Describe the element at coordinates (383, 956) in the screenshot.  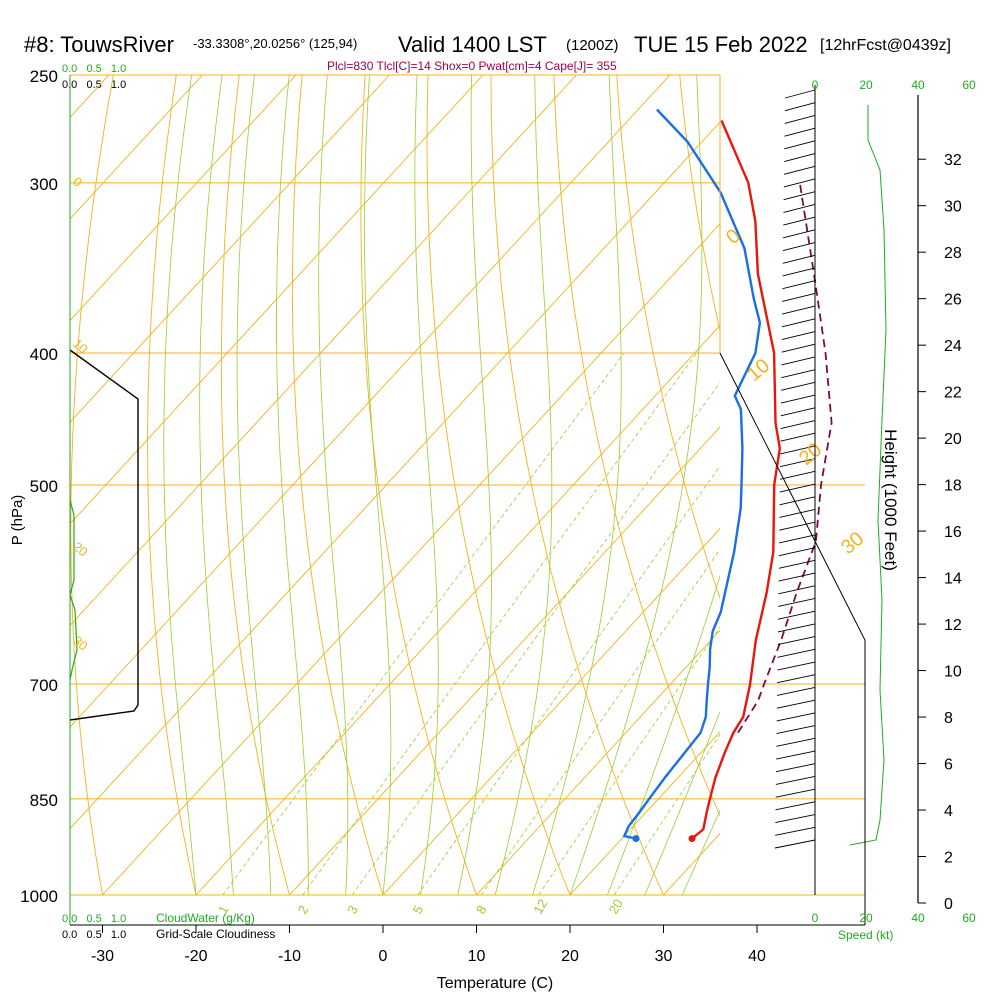
I see `x-tick-label: 0` at that location.